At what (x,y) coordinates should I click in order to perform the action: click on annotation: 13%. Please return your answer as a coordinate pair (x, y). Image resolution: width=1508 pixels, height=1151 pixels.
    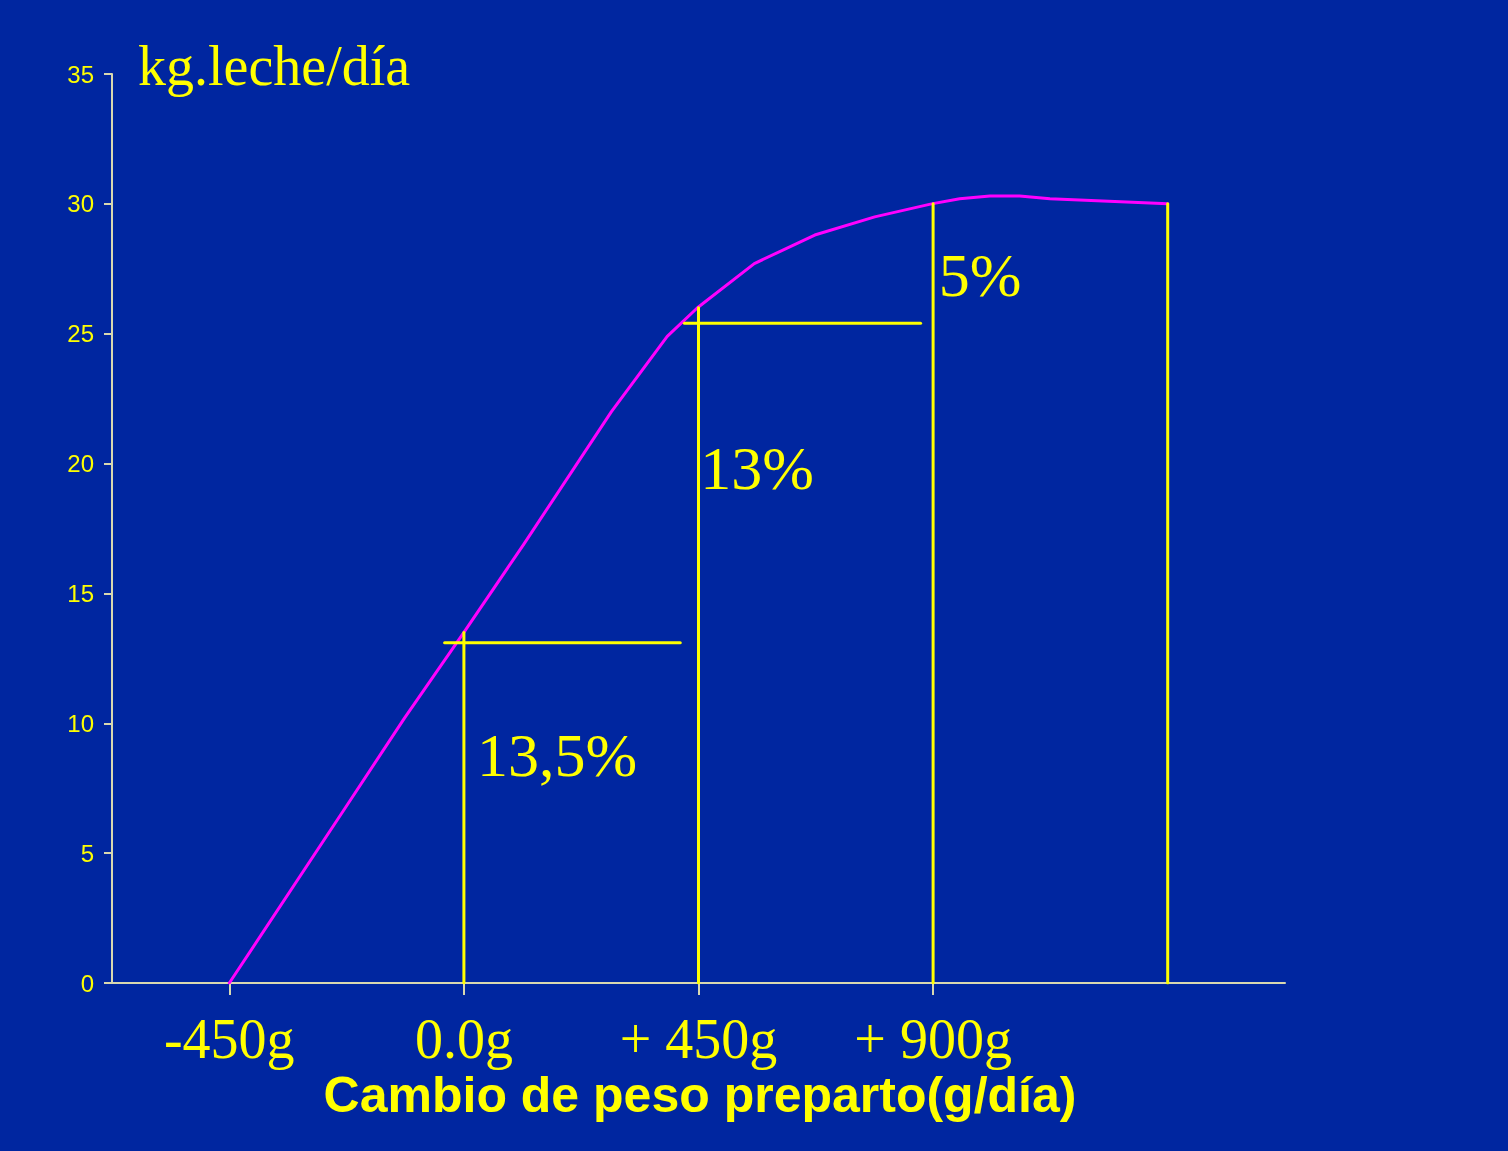
    Looking at the image, I should click on (757, 468).